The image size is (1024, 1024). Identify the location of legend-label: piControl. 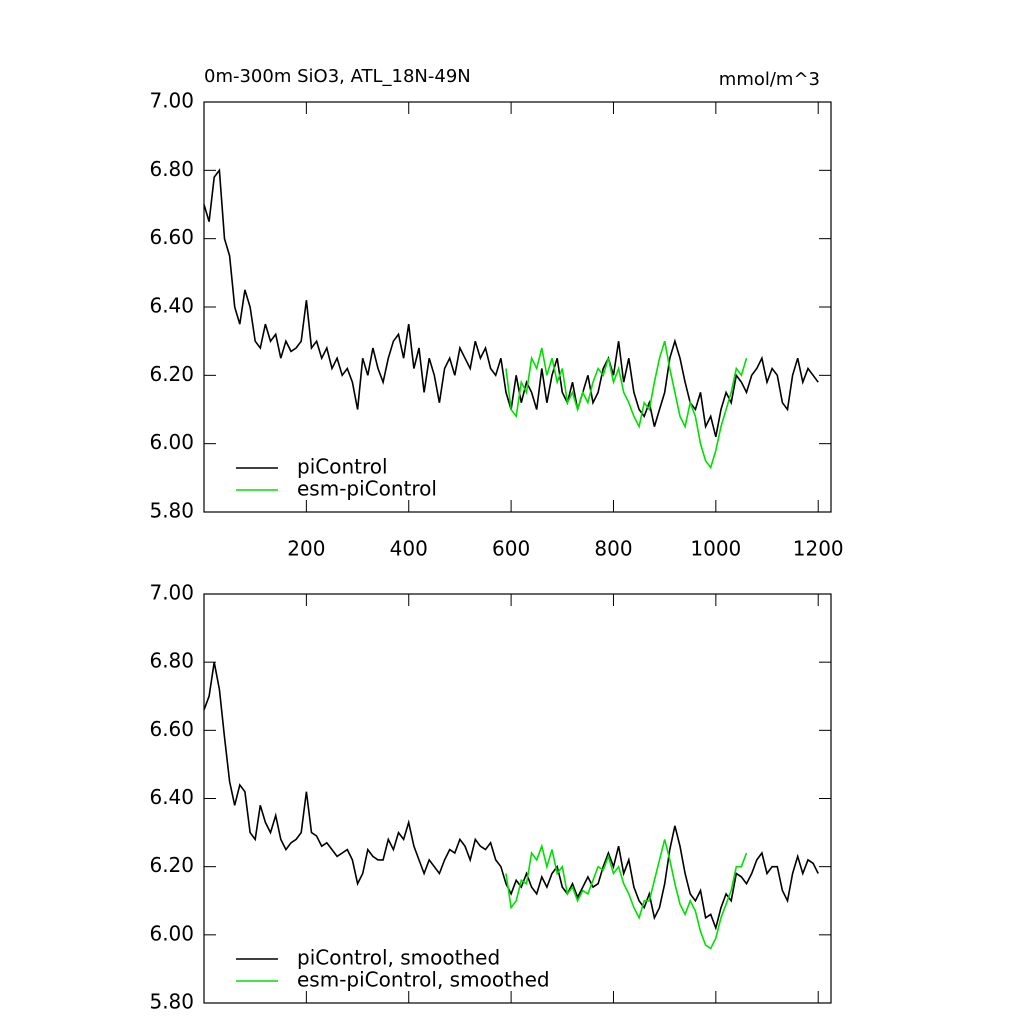
(342, 467).